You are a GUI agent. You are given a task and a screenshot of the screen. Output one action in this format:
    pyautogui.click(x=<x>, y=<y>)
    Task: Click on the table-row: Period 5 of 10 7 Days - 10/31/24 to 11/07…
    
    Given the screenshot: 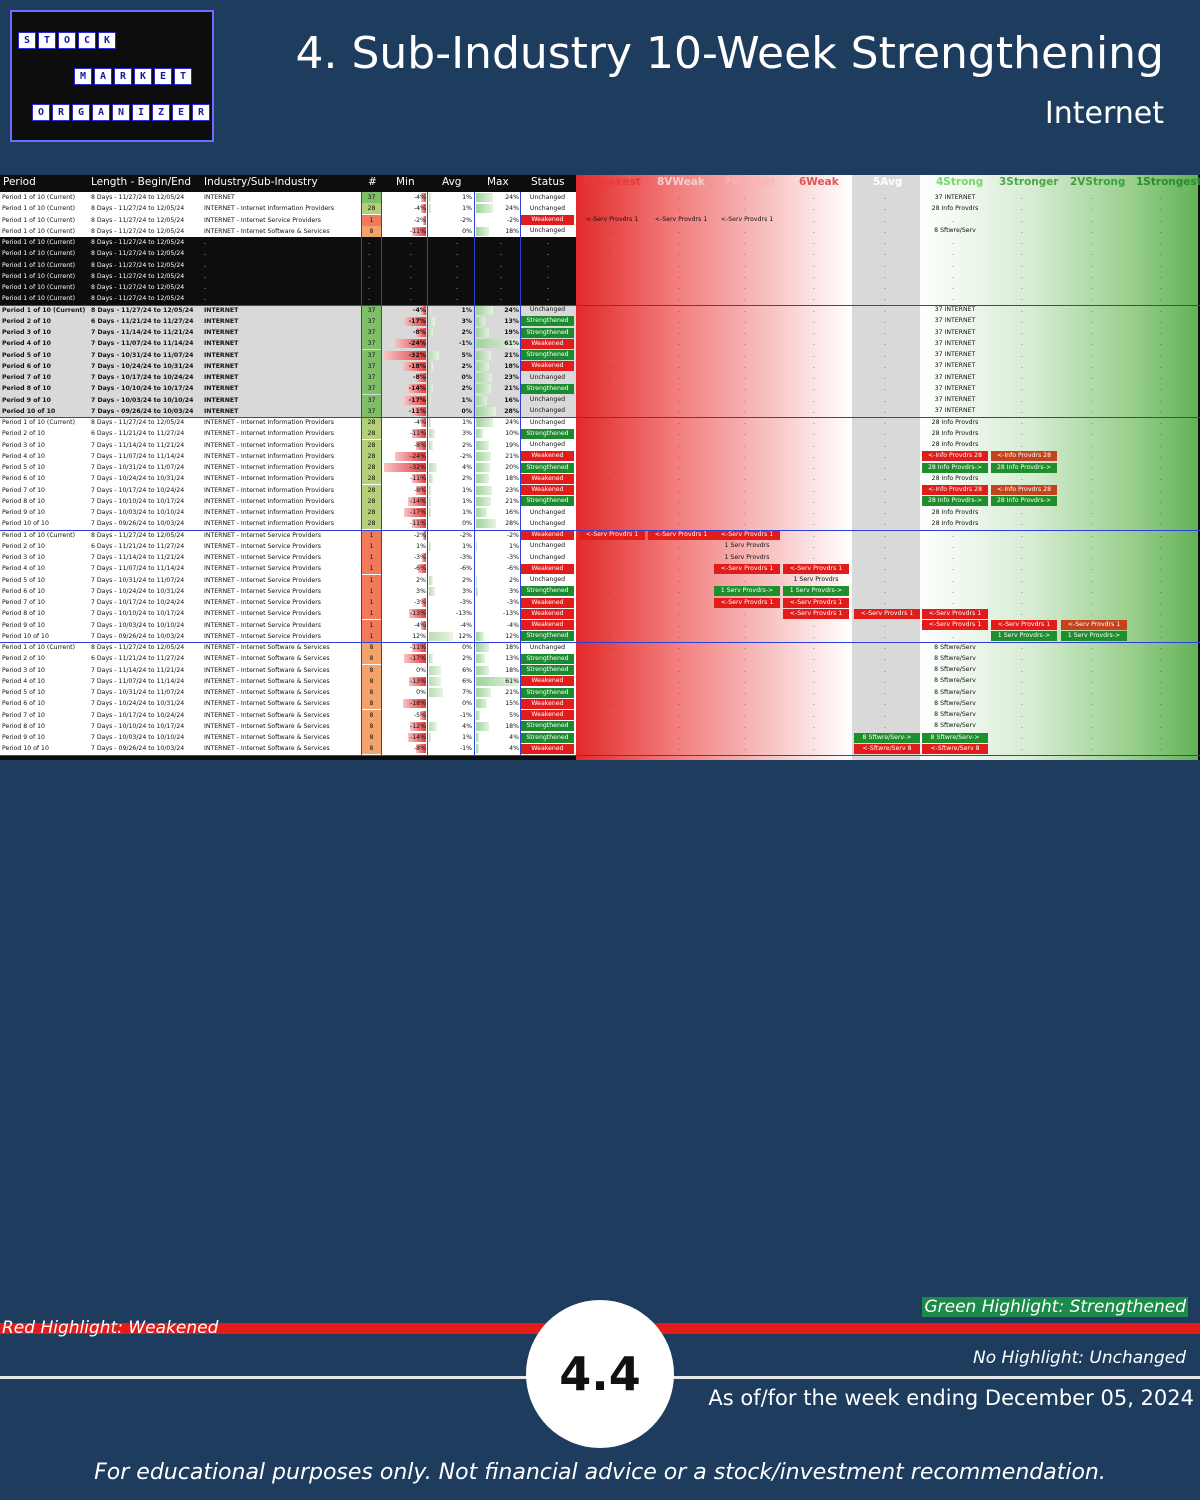 What is the action you would take?
    pyautogui.click(x=600, y=692)
    